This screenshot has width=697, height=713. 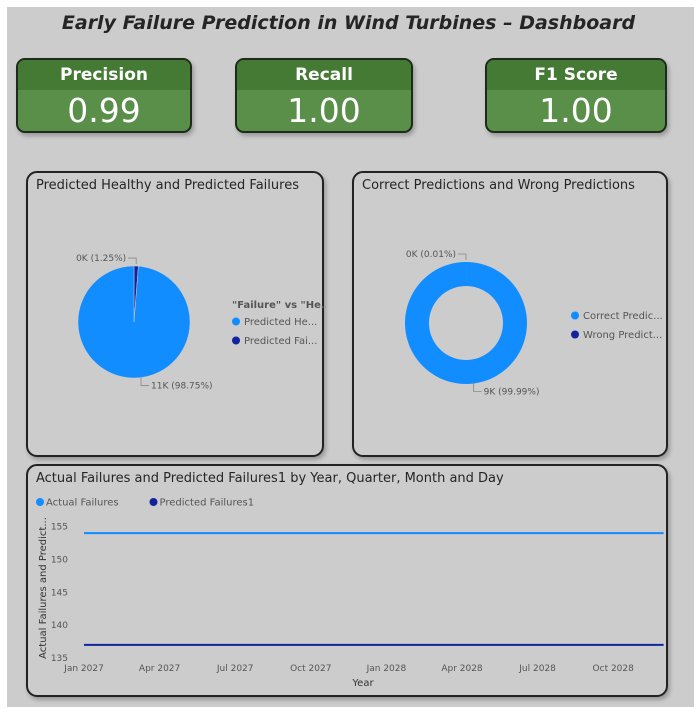 I want to click on x-axis-title: Year, so click(x=362, y=683).